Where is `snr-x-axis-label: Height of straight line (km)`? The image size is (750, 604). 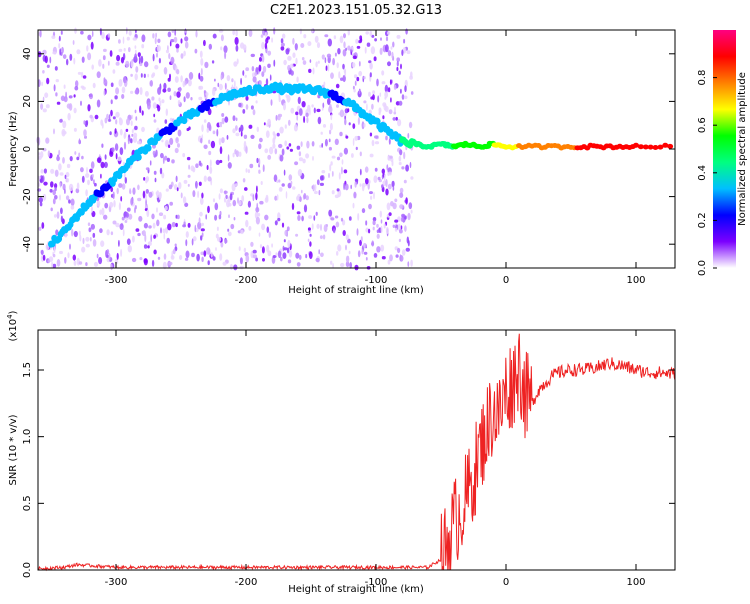 snr-x-axis-label: Height of straight line (km) is located at coordinates (356, 589).